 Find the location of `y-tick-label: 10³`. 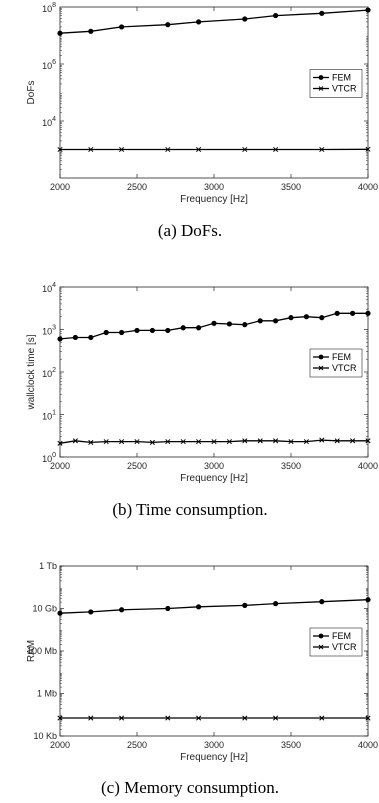

y-tick-label: 10³ is located at coordinates (49, 331).